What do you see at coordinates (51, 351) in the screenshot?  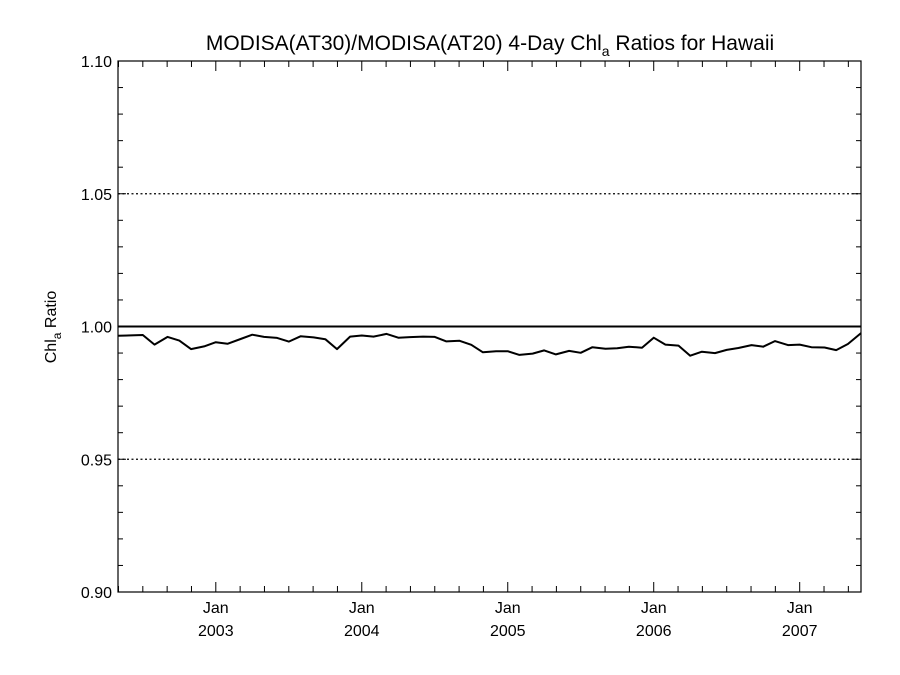 I see `y-axis-label-main: Chl` at bounding box center [51, 351].